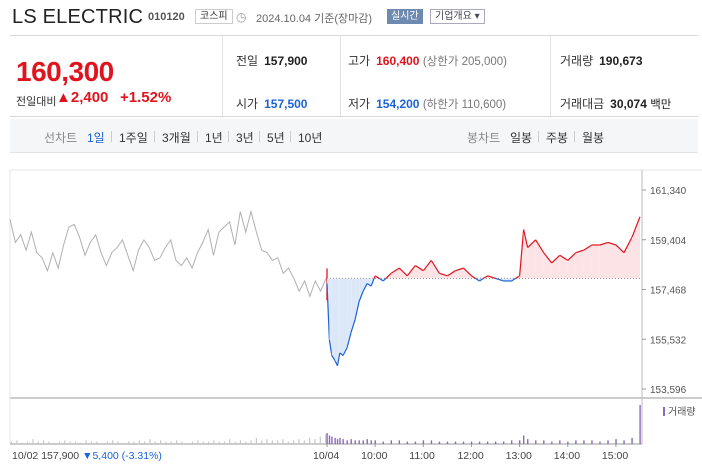 Image resolution: width=702 pixels, height=474 pixels. I want to click on x-tick-label: 14:00, so click(567, 456).